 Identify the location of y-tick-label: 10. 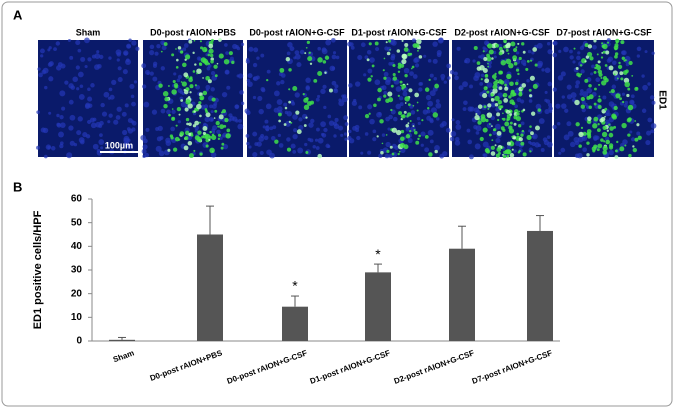
(77, 317).